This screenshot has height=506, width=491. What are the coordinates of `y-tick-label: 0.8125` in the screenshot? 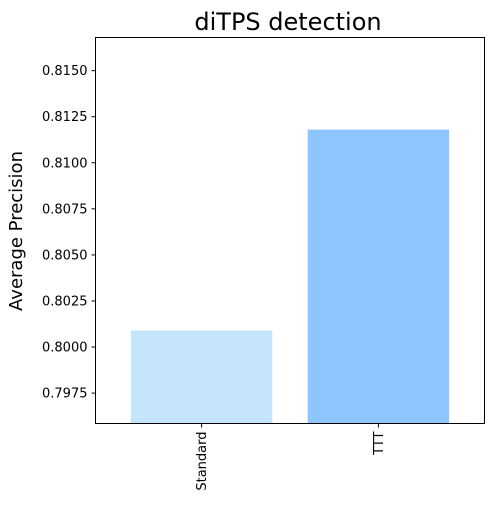 It's located at (65, 117).